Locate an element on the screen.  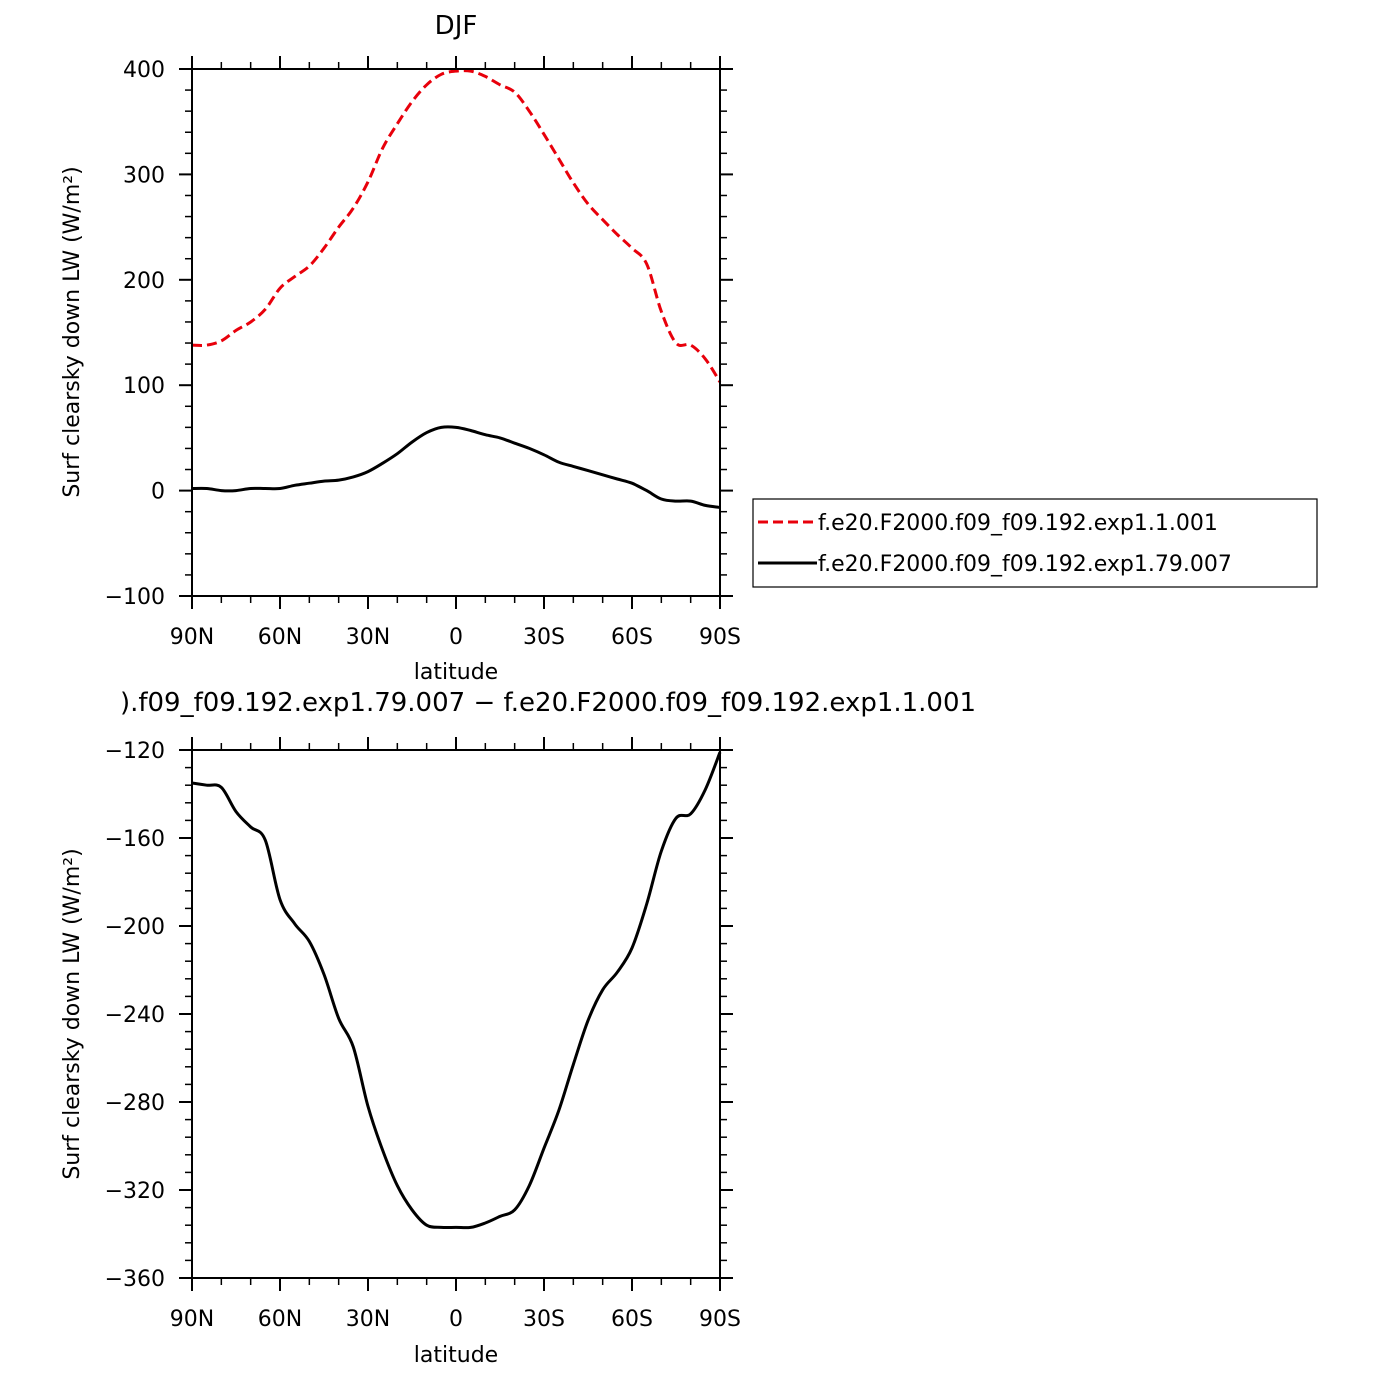
top-series is located at coordinates (456, 289).